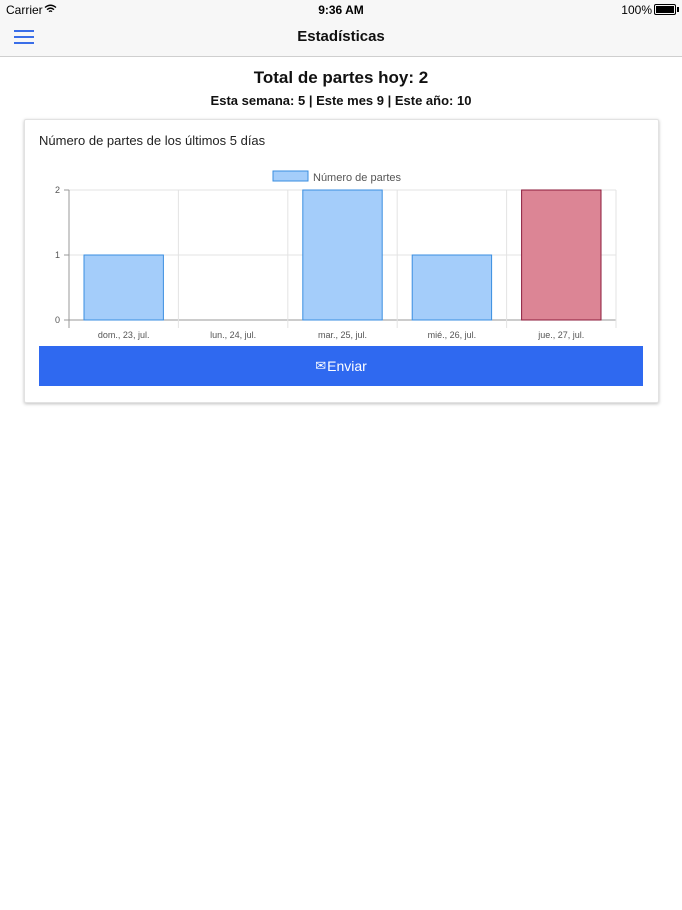  What do you see at coordinates (57, 255) in the screenshot?
I see `y-tick-label: 1` at bounding box center [57, 255].